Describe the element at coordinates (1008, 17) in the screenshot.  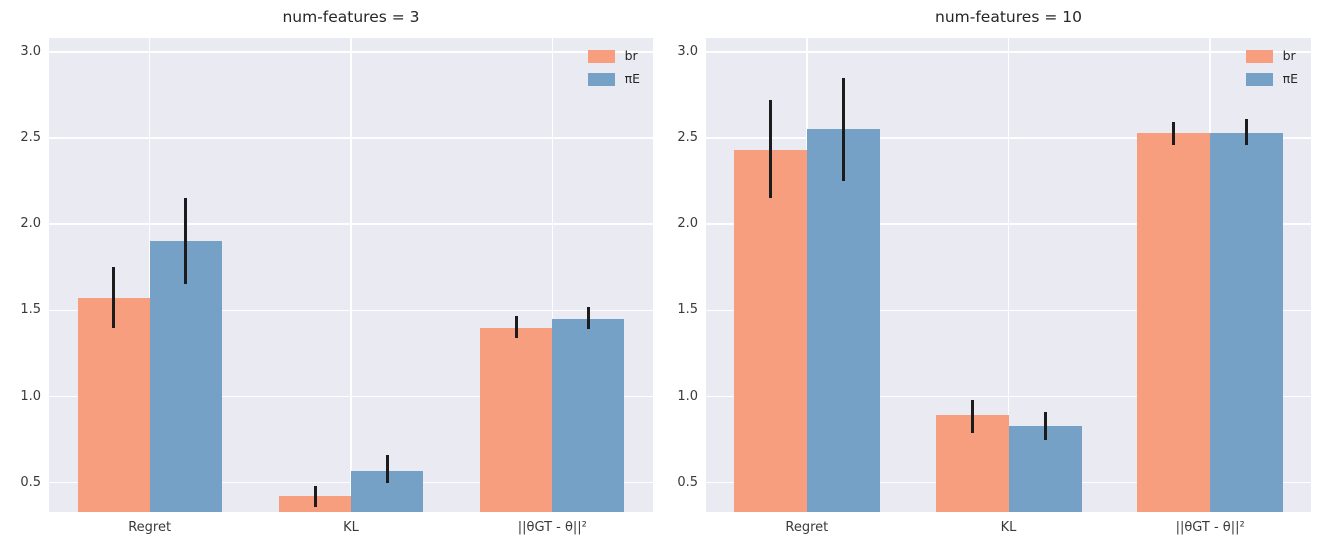
I see `subplot-title: num-features = 10` at that location.